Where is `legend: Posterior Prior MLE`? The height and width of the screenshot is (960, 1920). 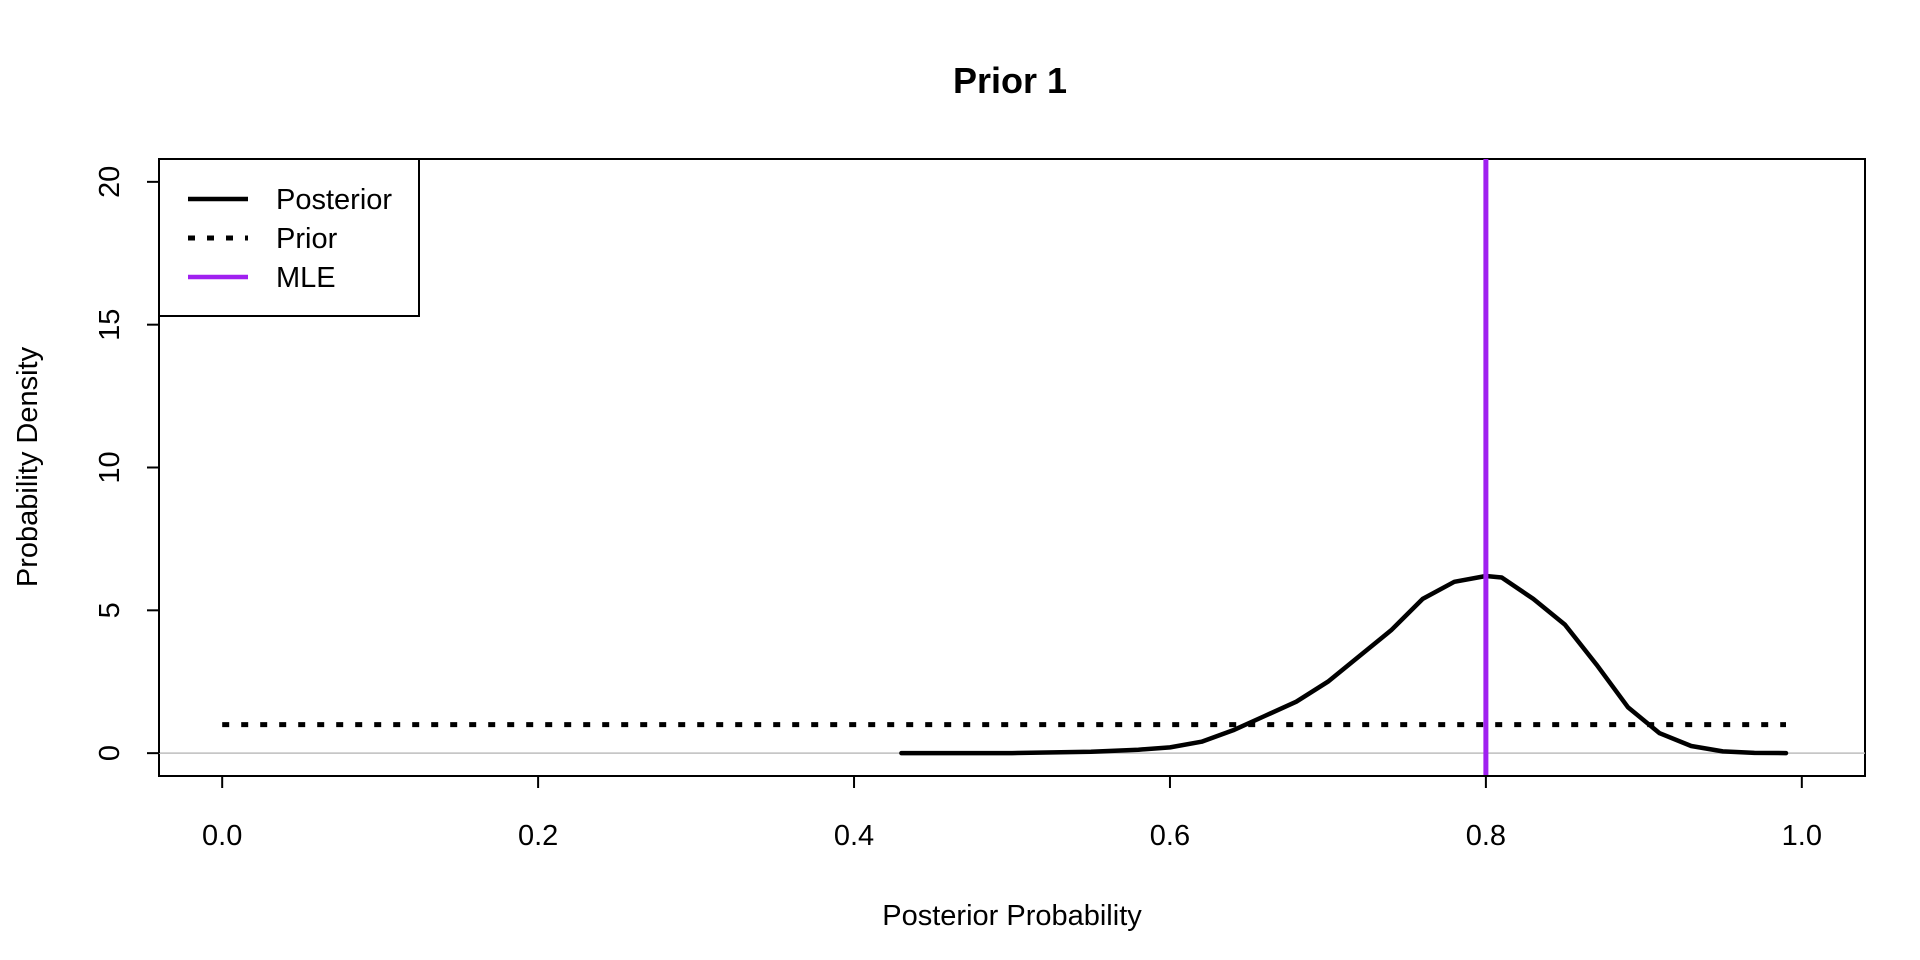 legend: Posterior Prior MLE is located at coordinates (289, 237).